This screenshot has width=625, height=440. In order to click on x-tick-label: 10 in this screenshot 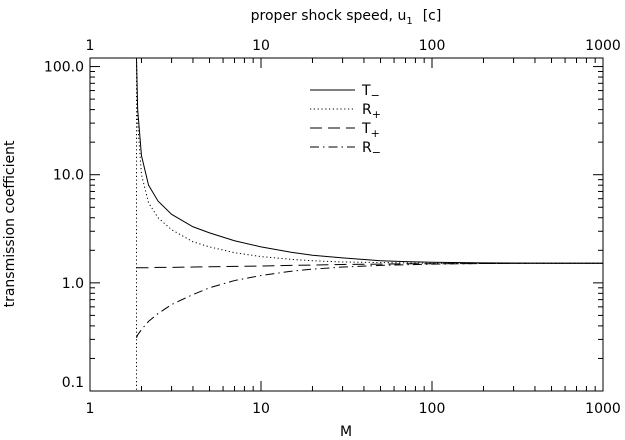, I will do `click(261, 409)`.